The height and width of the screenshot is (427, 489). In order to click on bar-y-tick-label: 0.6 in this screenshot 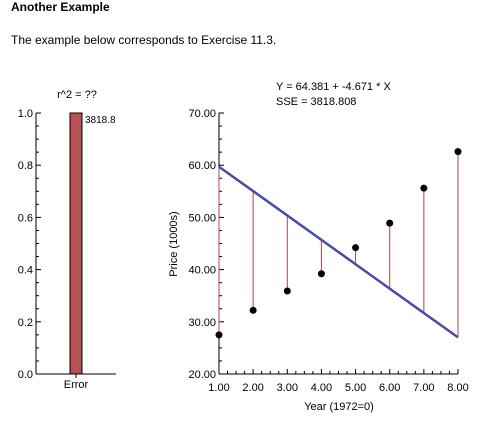, I will do `click(25, 218)`.